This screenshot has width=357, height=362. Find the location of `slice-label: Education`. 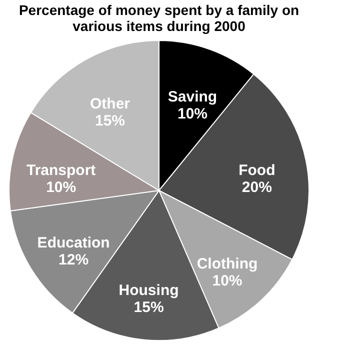

slice-label: Education is located at coordinates (73, 243).